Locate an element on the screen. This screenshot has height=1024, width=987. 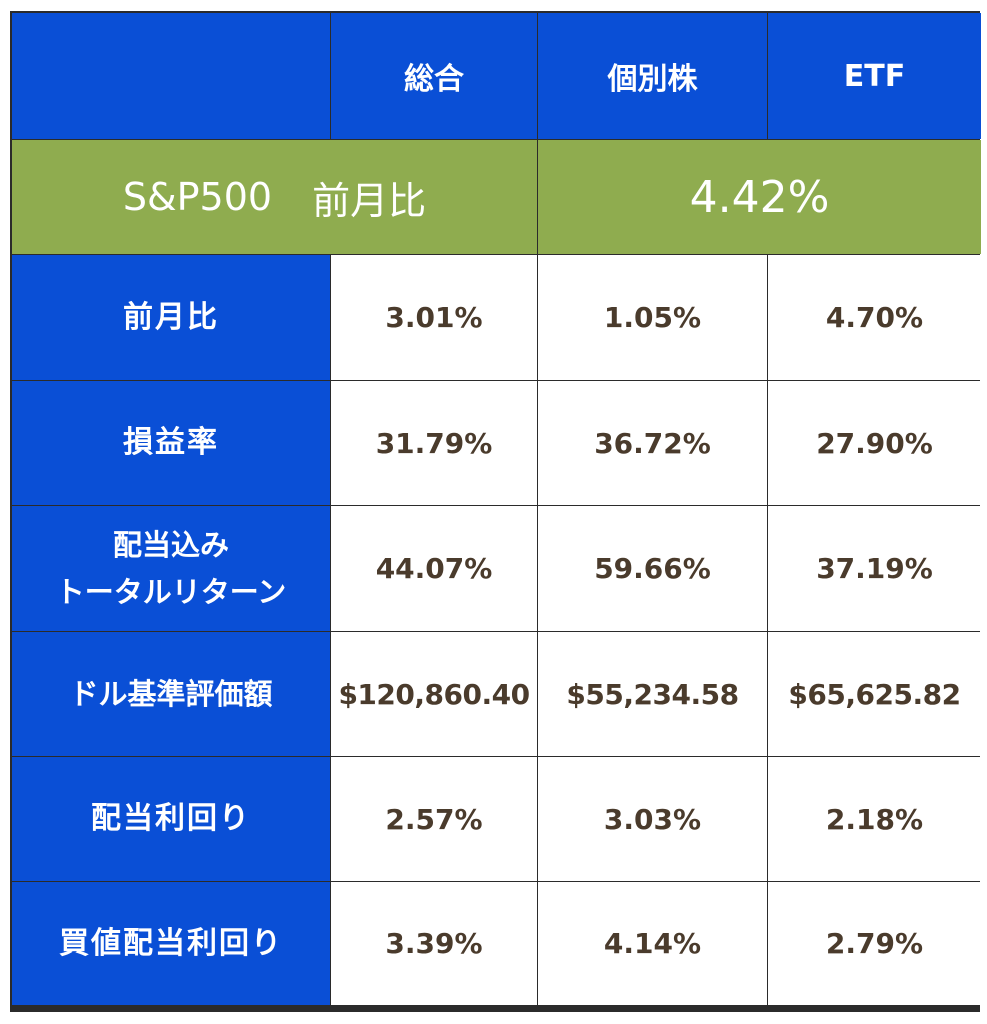
yield-on-cost-etf: 2.79% is located at coordinates (874, 943).